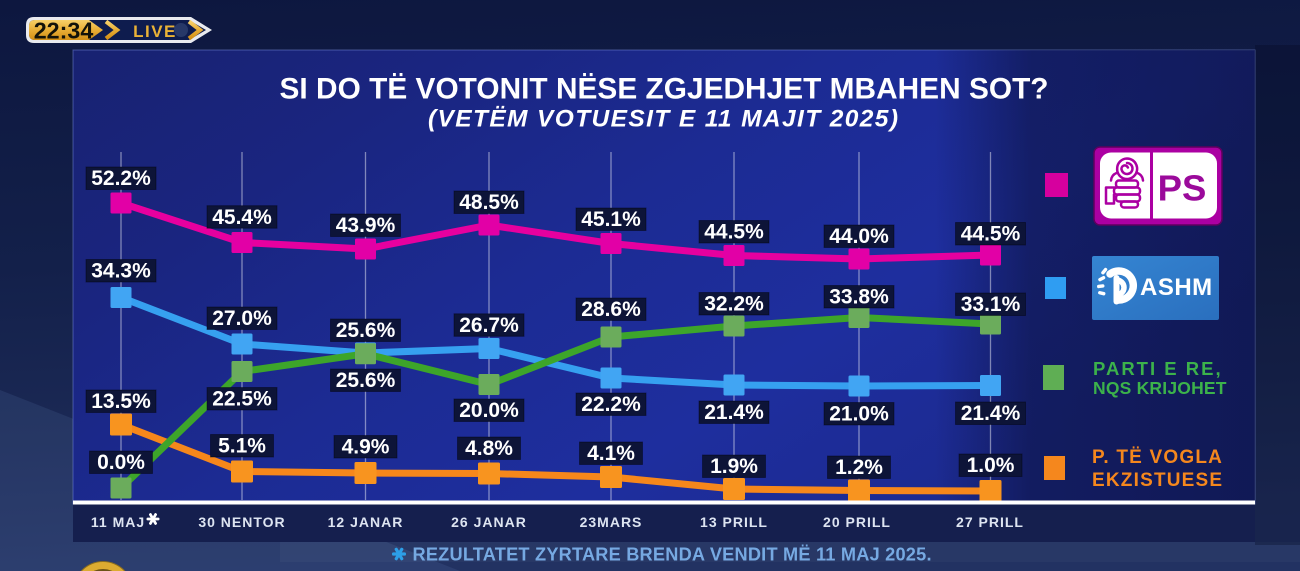  Describe the element at coordinates (242, 217) in the screenshot. I see `svg-text: 45.4%` at that location.